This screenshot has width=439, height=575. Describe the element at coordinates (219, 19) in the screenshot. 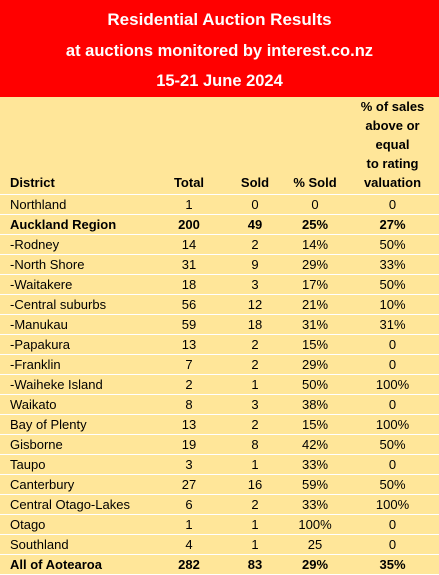

I see `report-title: Residential Auction Results` at that location.